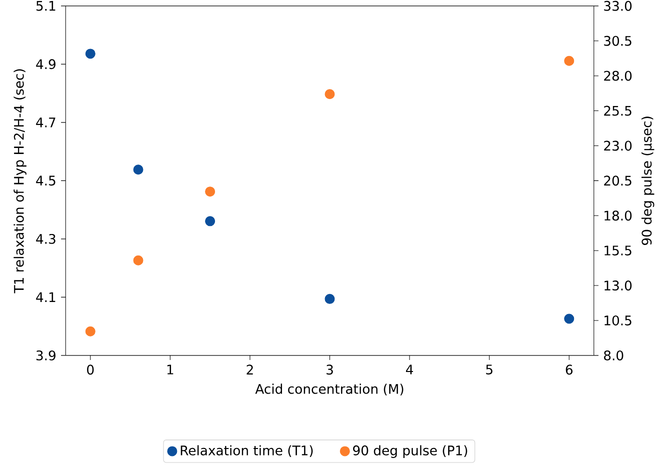  Describe the element at coordinates (329, 390) in the screenshot. I see `x-axis-title: Acid concentration (M)` at that location.